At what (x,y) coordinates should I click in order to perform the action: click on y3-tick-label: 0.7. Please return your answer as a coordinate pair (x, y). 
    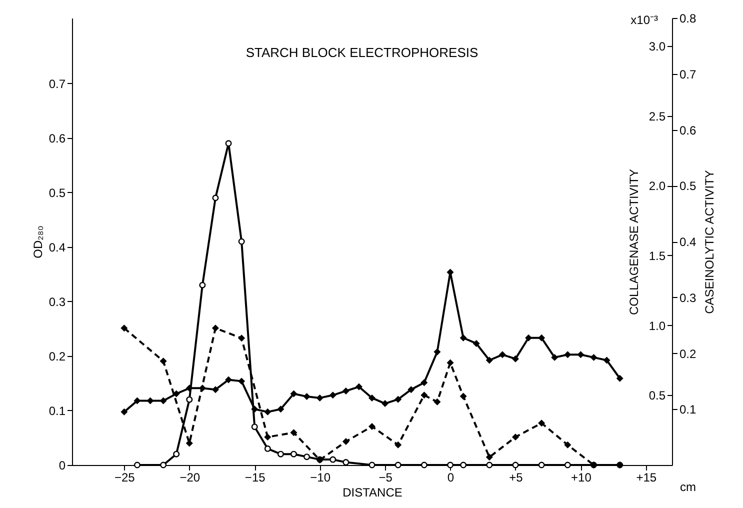
    Looking at the image, I should click on (688, 74).